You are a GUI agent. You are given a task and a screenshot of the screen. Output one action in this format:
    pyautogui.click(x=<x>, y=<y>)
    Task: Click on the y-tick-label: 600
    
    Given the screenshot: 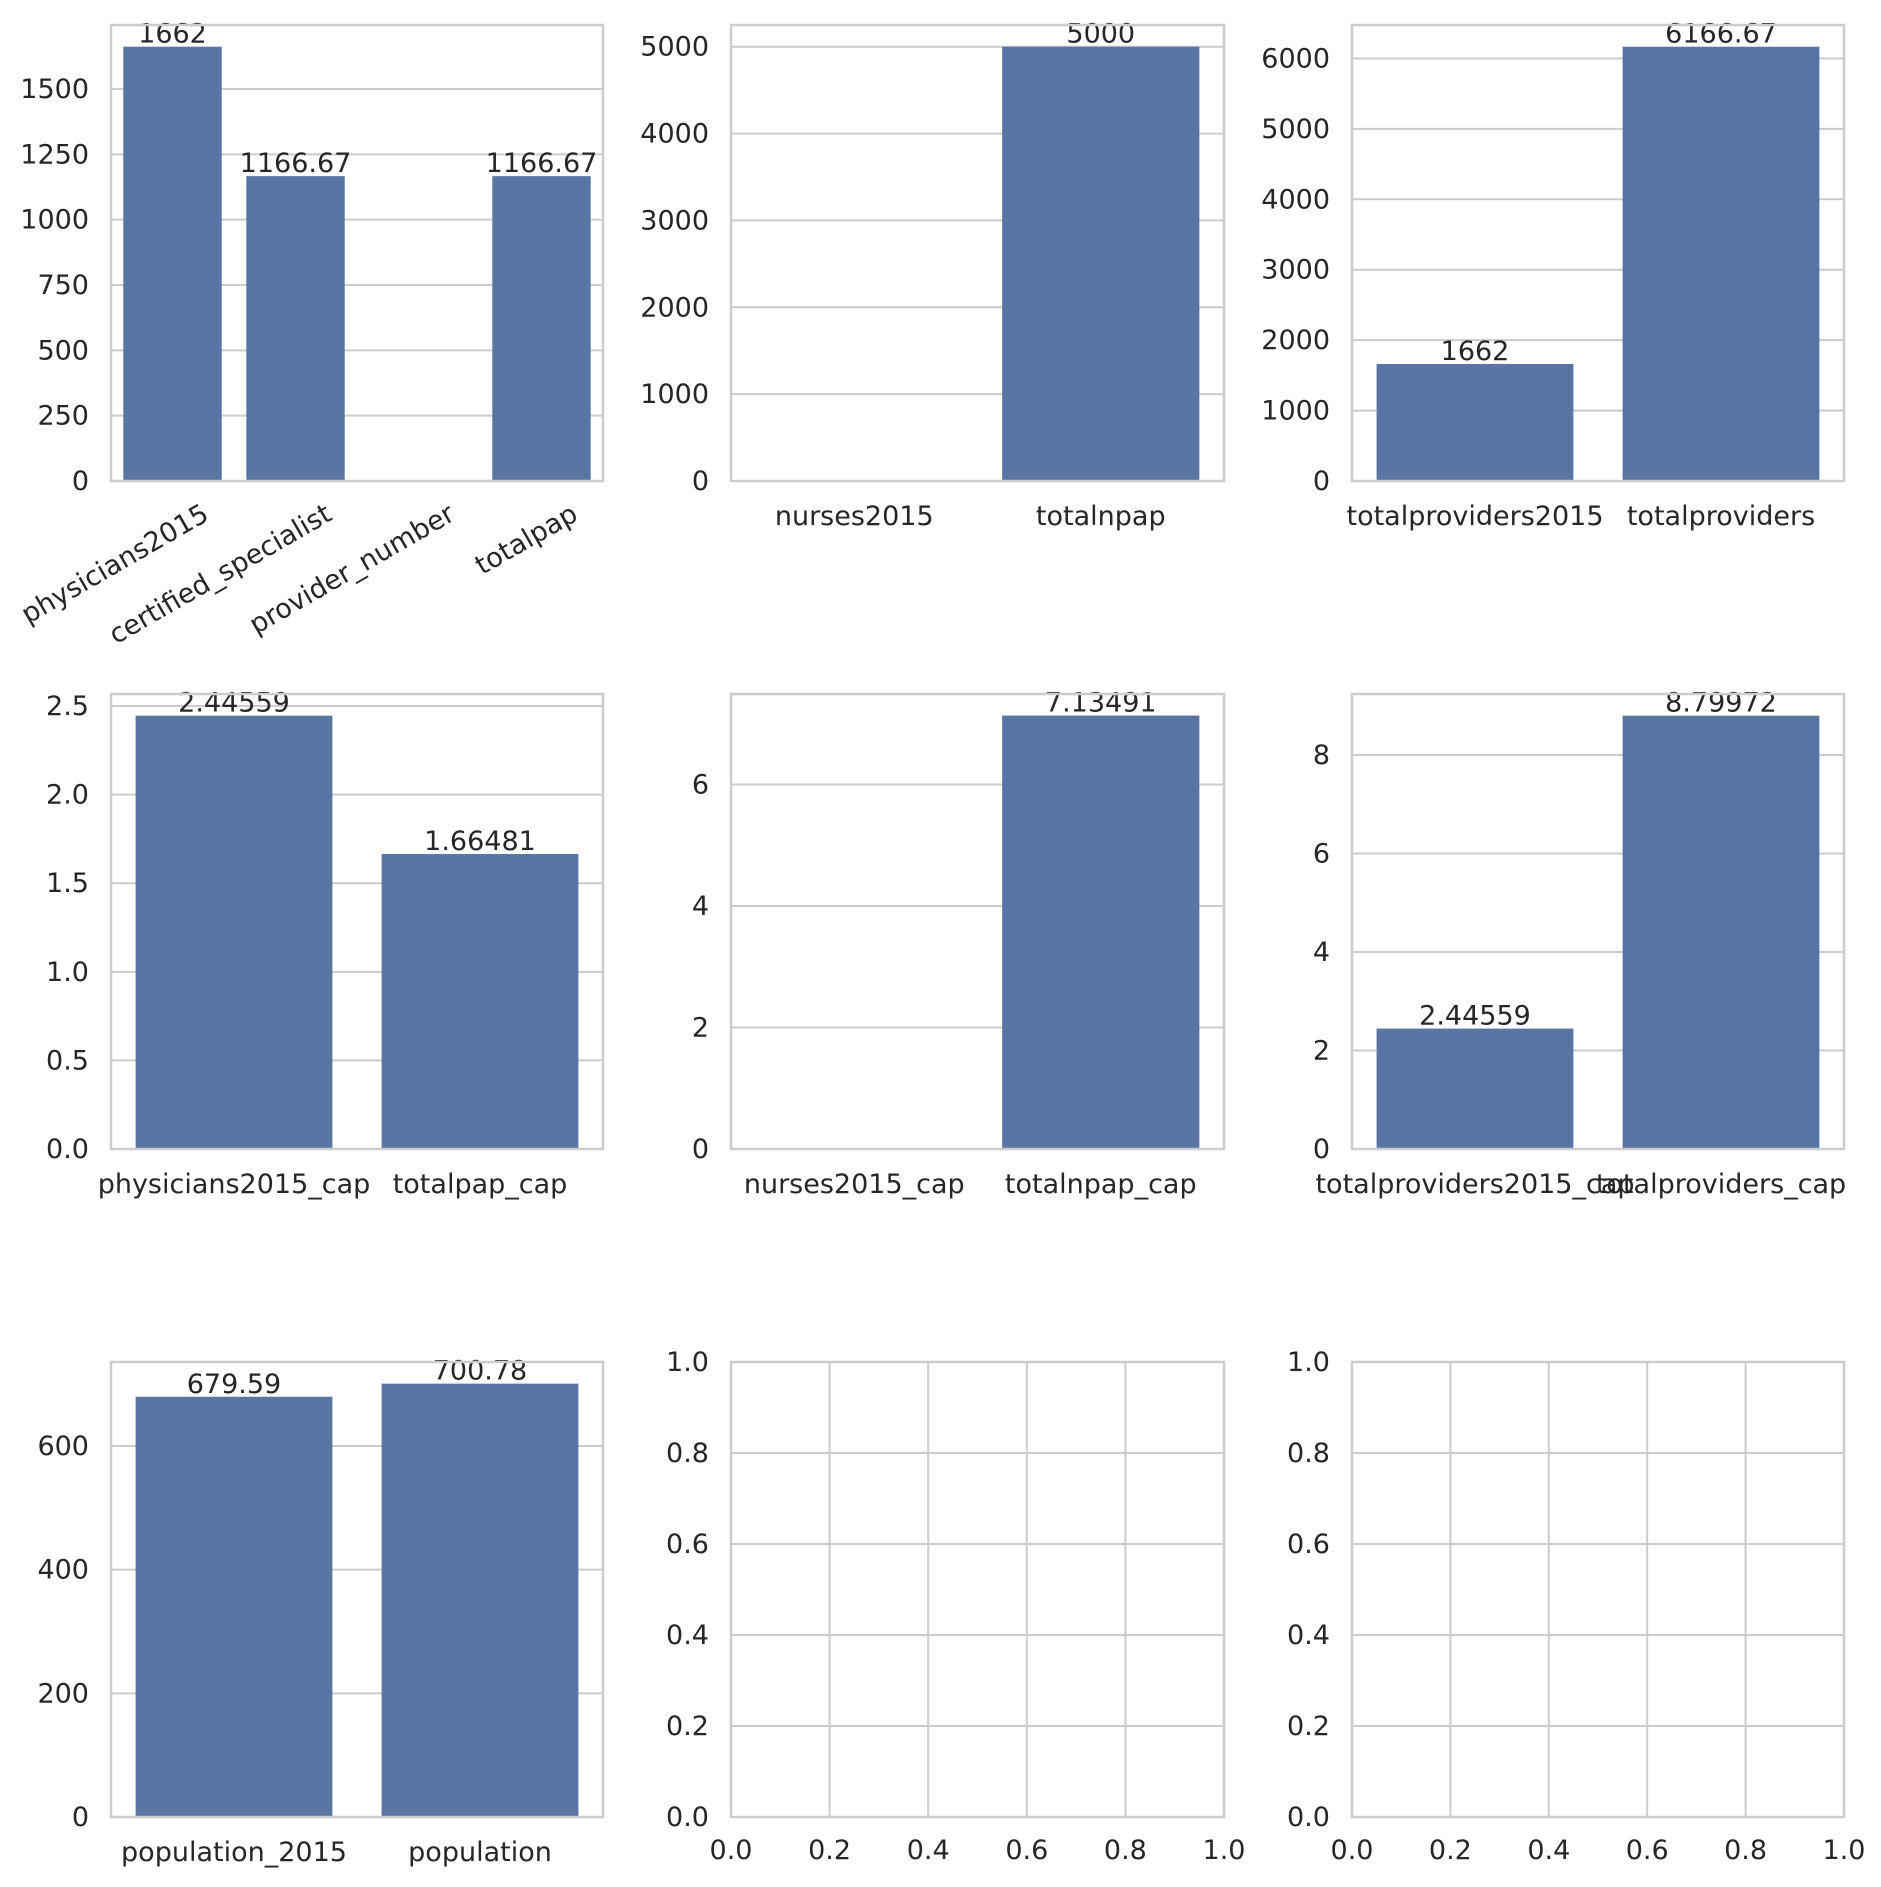 What is the action you would take?
    pyautogui.click(x=63, y=1446)
    